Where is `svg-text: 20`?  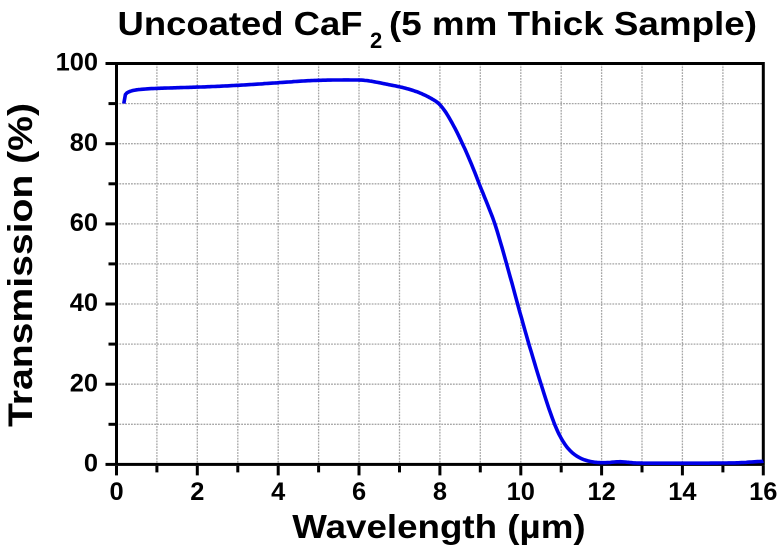
svg-text: 20 is located at coordinates (84, 383).